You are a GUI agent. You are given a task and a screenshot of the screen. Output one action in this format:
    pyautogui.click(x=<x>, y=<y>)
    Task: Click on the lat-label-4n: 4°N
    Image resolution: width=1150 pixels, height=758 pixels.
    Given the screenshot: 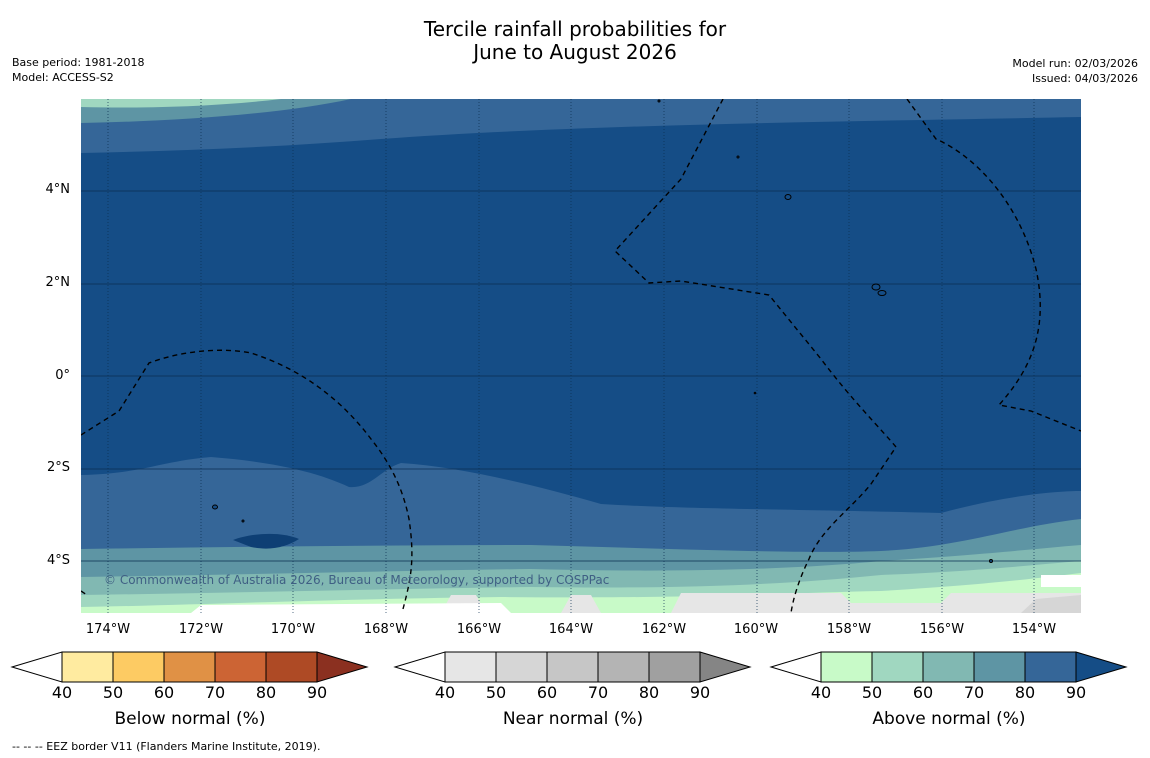 What is the action you would take?
    pyautogui.click(x=58, y=189)
    